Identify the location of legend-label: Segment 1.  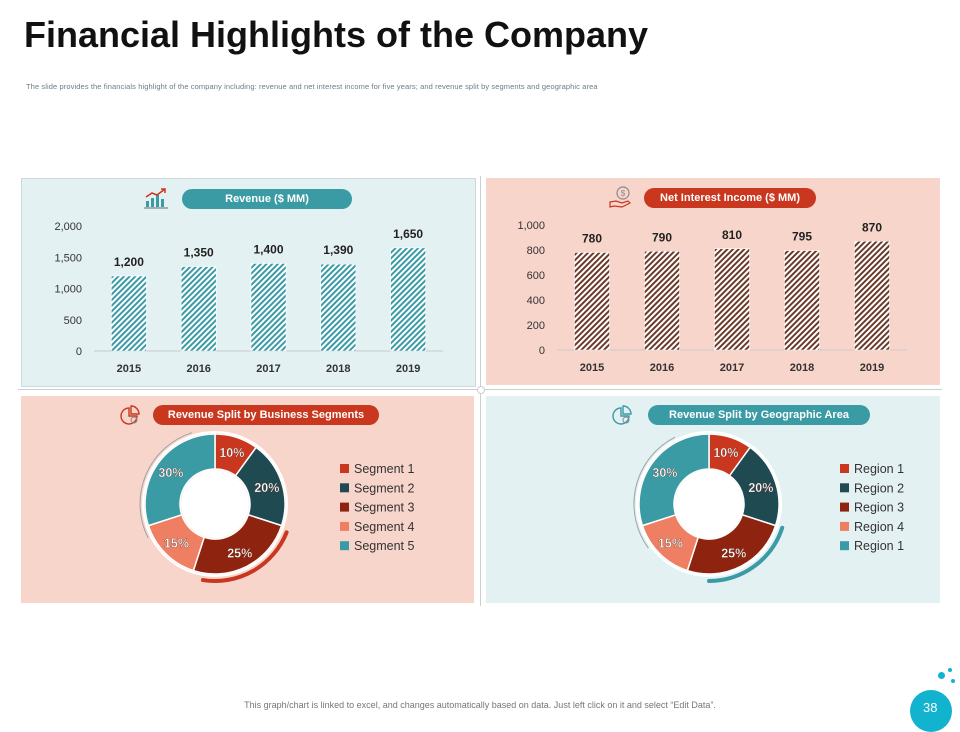
(384, 469).